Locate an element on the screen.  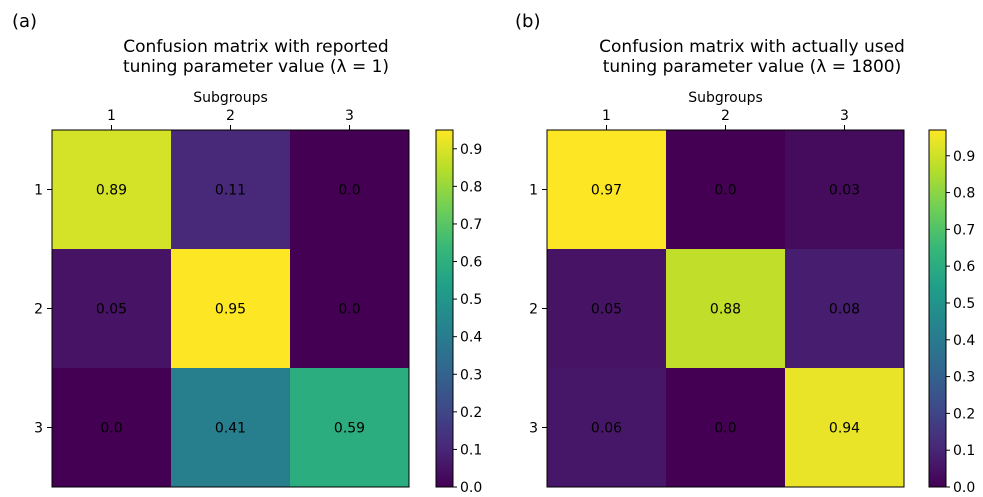
cell-value-label: 0.08 is located at coordinates (844, 310).